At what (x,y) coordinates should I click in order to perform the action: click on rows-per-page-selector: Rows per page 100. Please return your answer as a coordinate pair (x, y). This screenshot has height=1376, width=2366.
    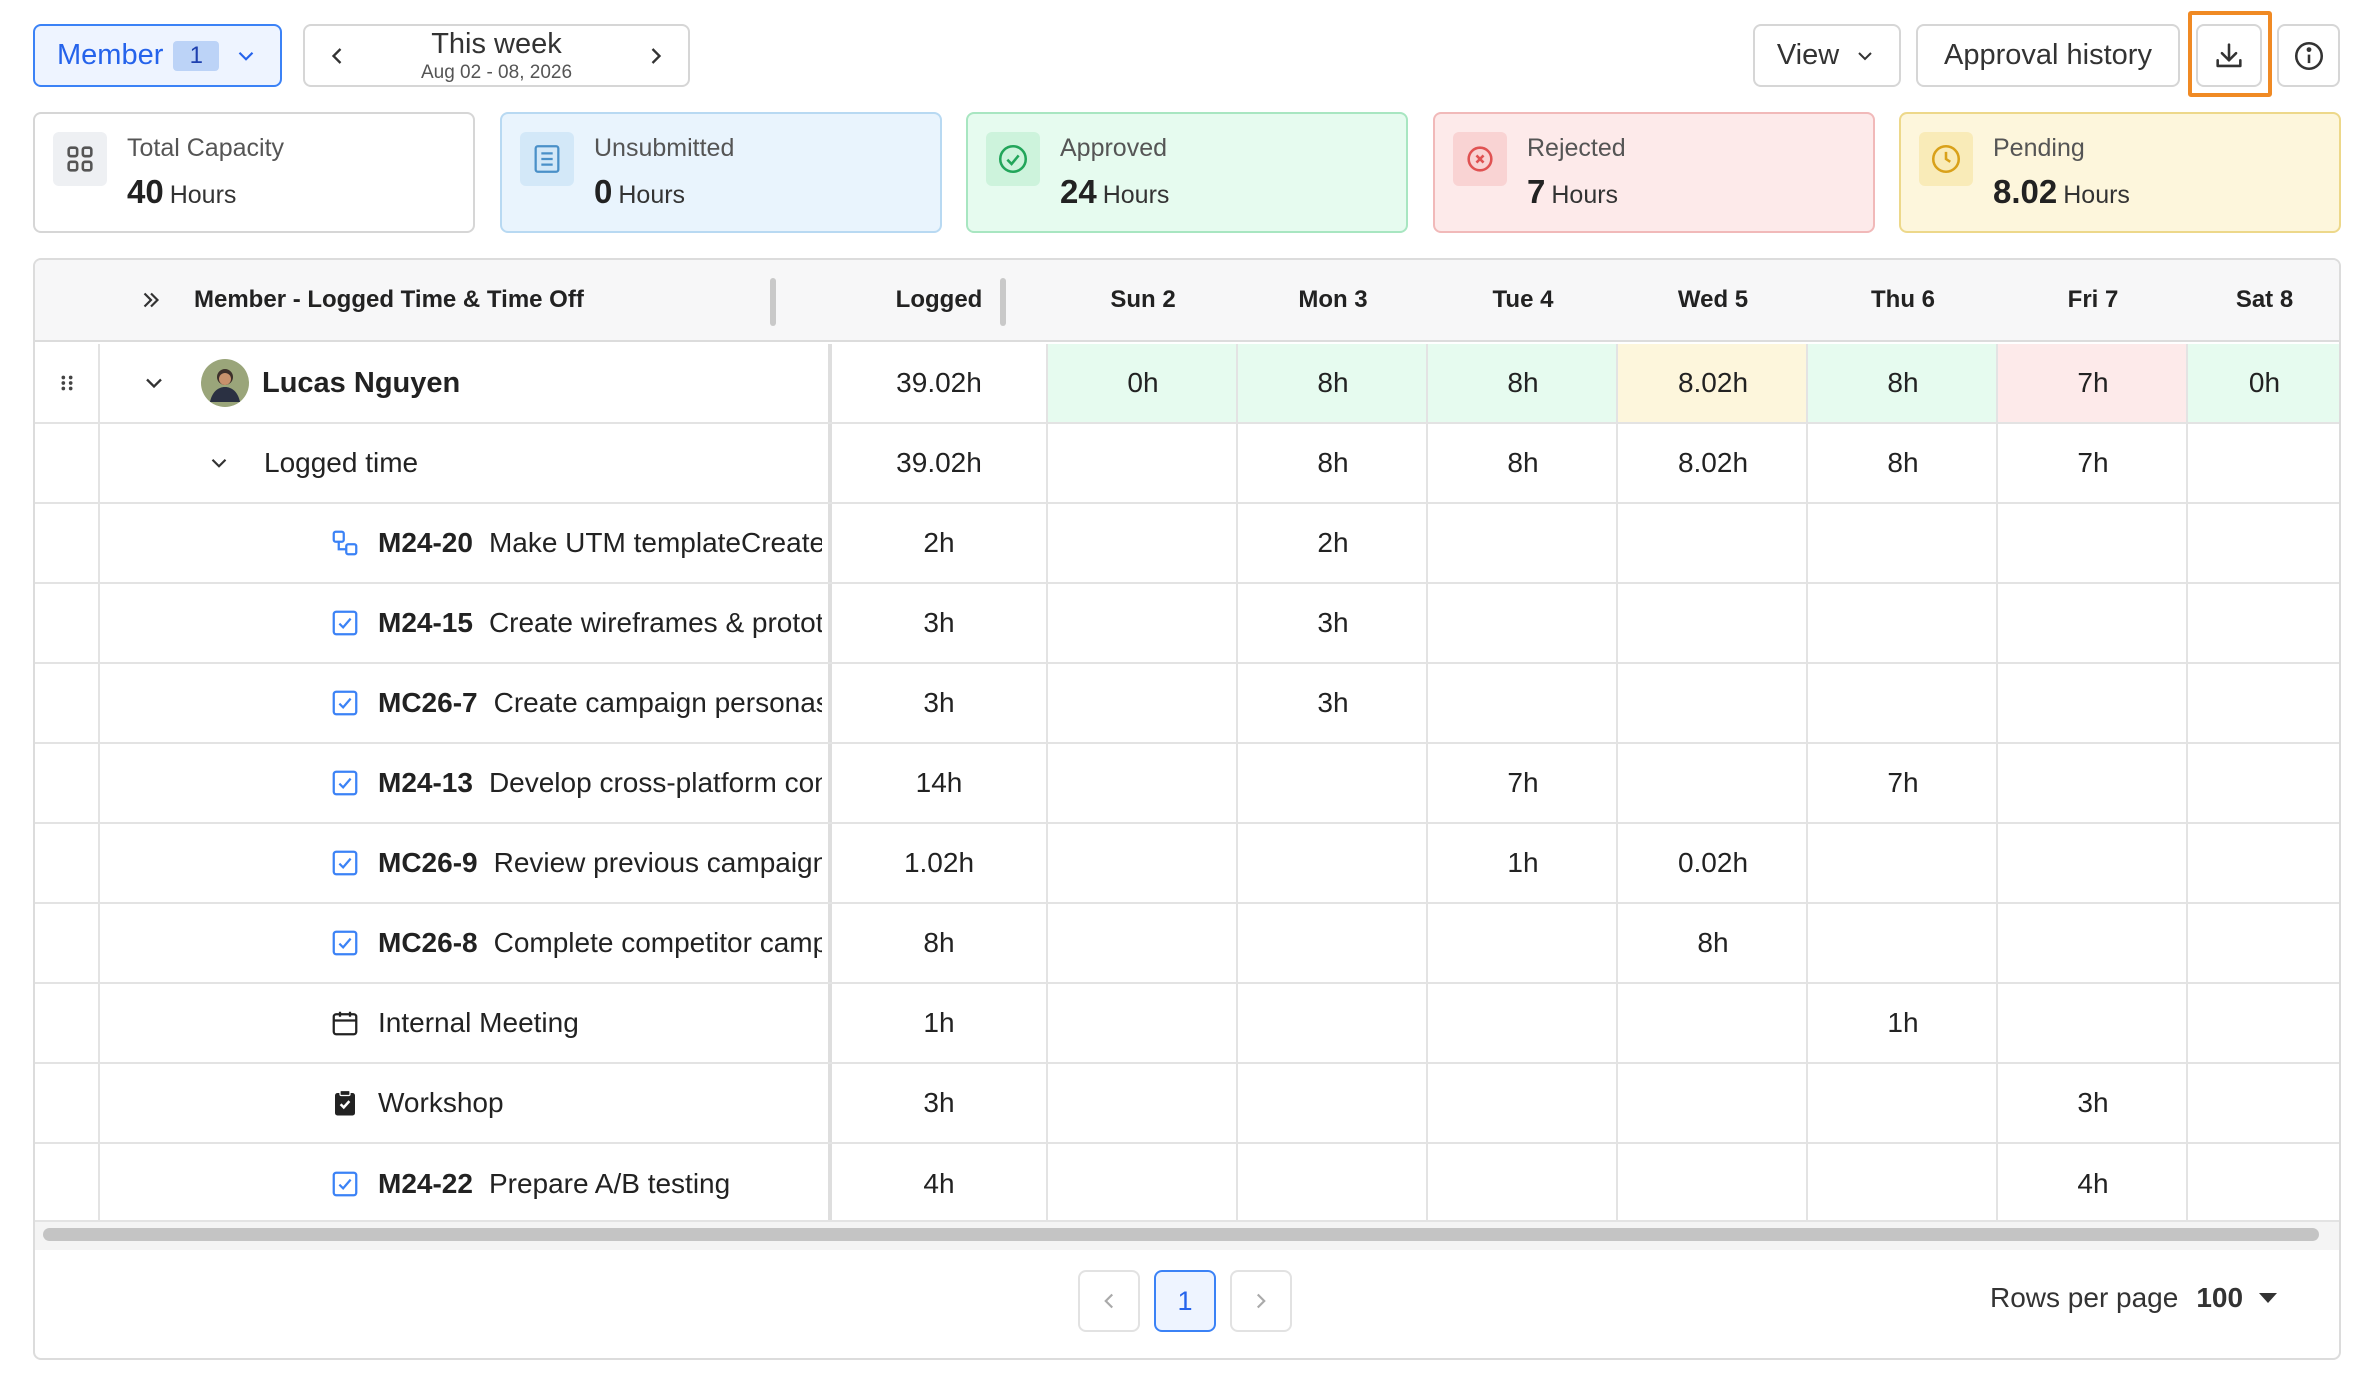
    Looking at the image, I should click on (2134, 1298).